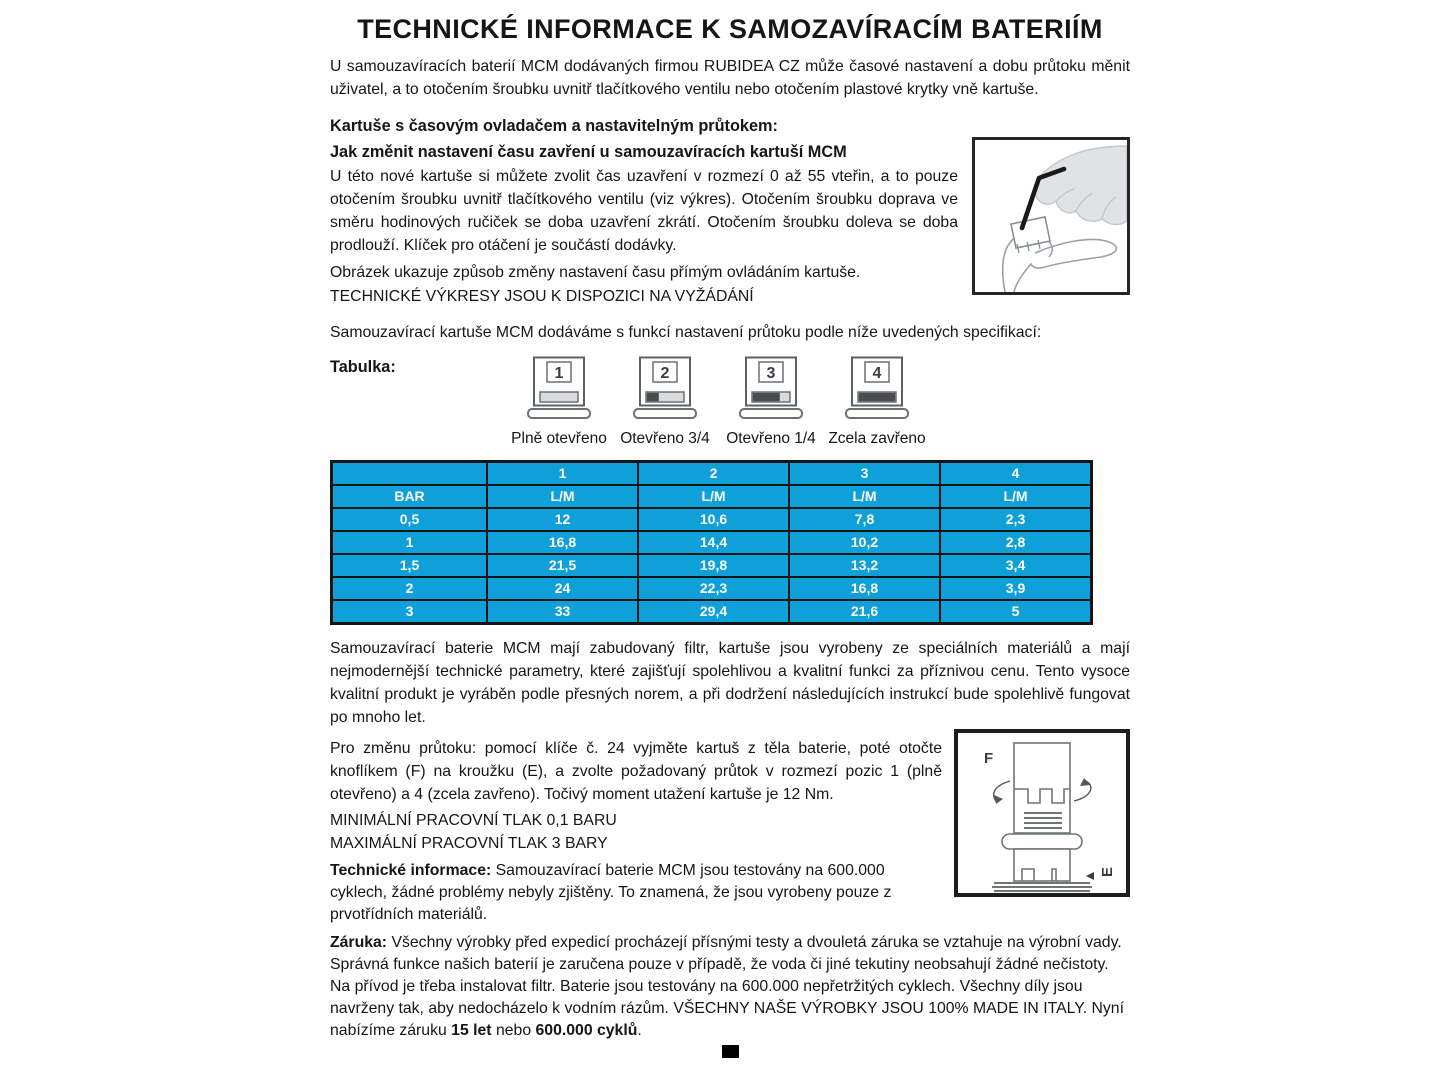 The height and width of the screenshot is (1080, 1440). Describe the element at coordinates (559, 438) in the screenshot. I see `position-label: Plně otevřeno` at that location.